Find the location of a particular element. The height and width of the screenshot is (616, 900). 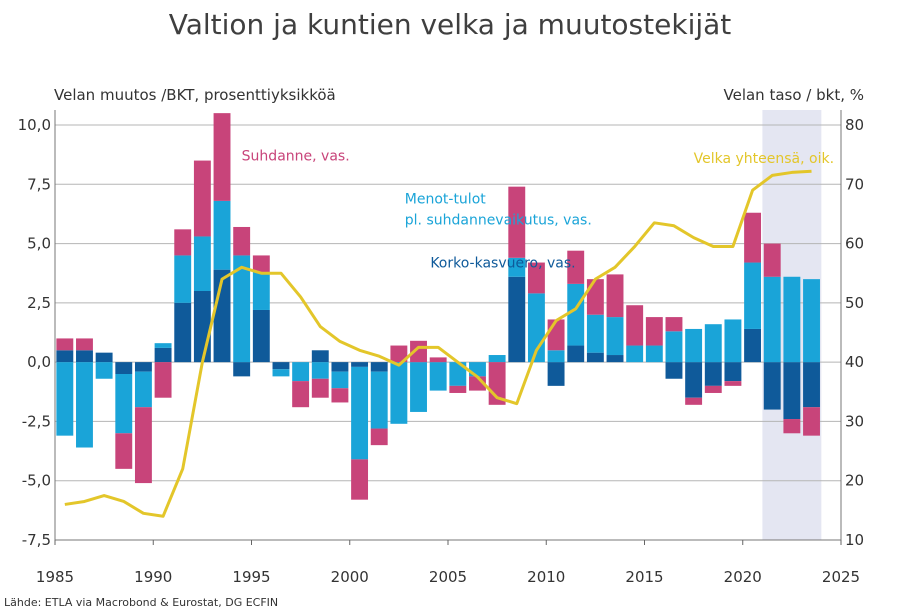

y2-tick-label: 60 is located at coordinates (854, 244).